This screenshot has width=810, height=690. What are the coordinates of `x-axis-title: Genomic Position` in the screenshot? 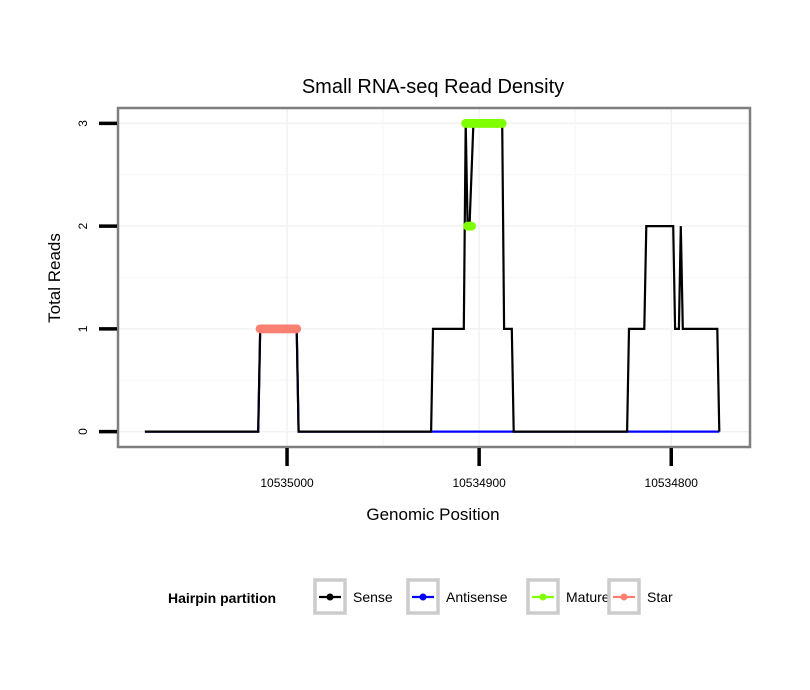 It's located at (432, 514).